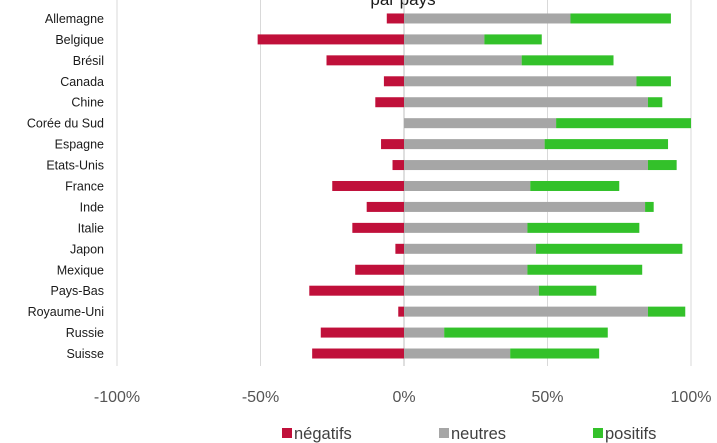 The height and width of the screenshot is (443, 717). What do you see at coordinates (84, 186) in the screenshot?
I see `category-label: France` at bounding box center [84, 186].